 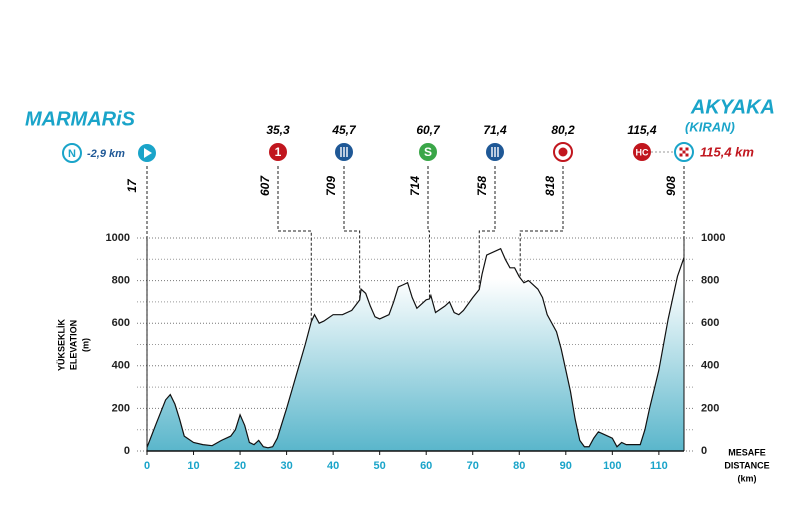 What do you see at coordinates (426, 466) in the screenshot?
I see `x-tick-label: 60` at bounding box center [426, 466].